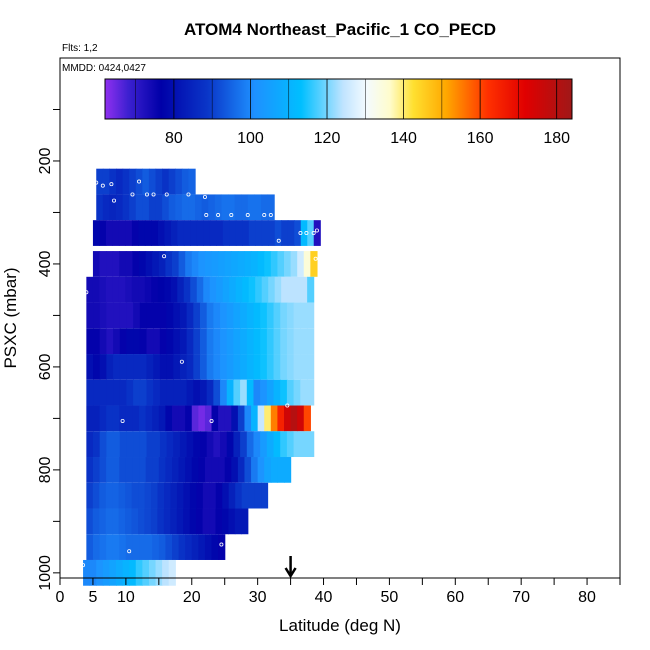  Describe the element at coordinates (521, 597) in the screenshot. I see `x-tick-label: 70` at that location.